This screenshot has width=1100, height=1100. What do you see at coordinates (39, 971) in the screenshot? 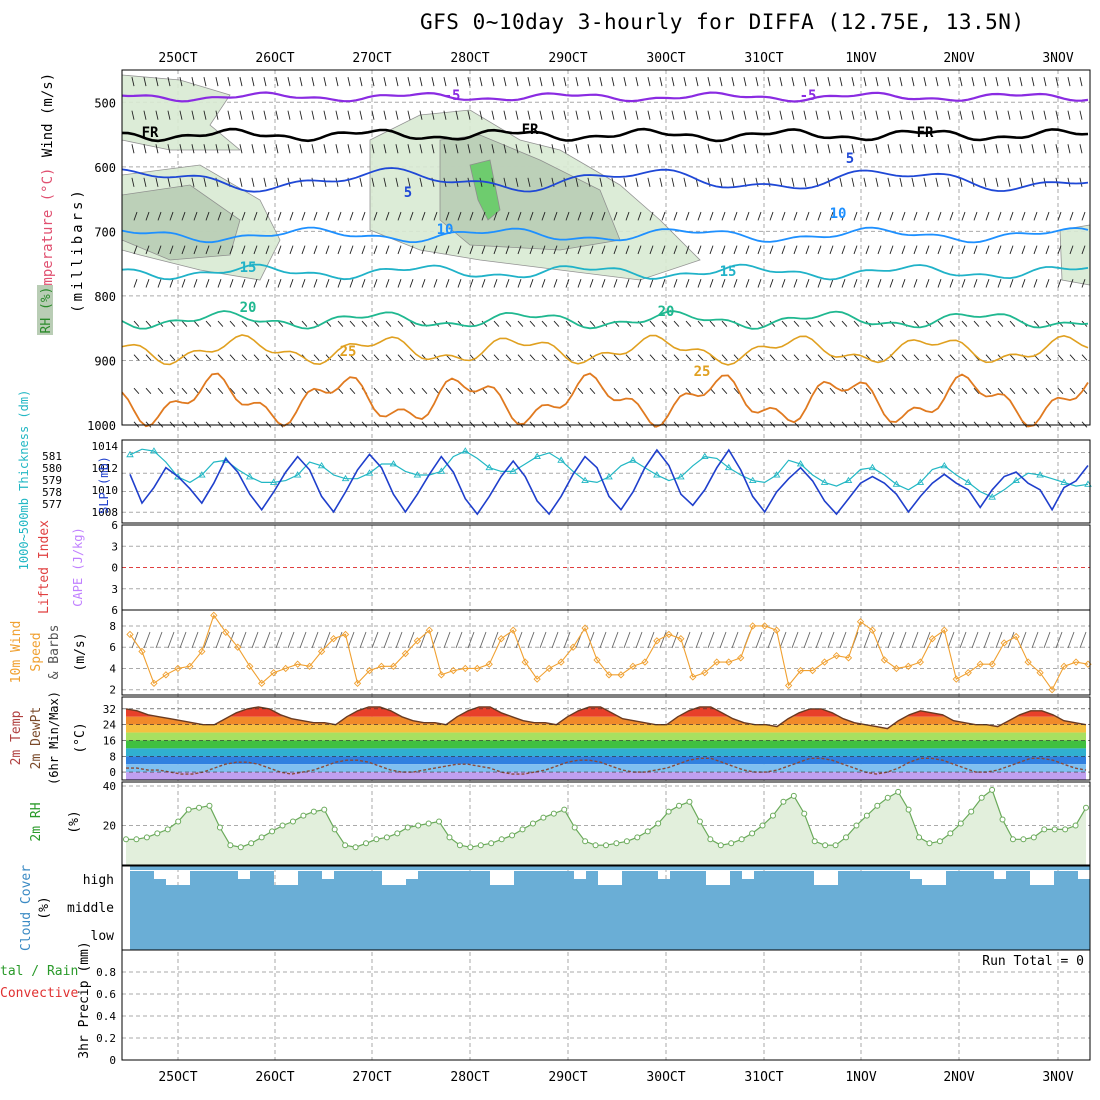
I see `ylabel-total-rain: tal / Rain` at bounding box center [39, 971].